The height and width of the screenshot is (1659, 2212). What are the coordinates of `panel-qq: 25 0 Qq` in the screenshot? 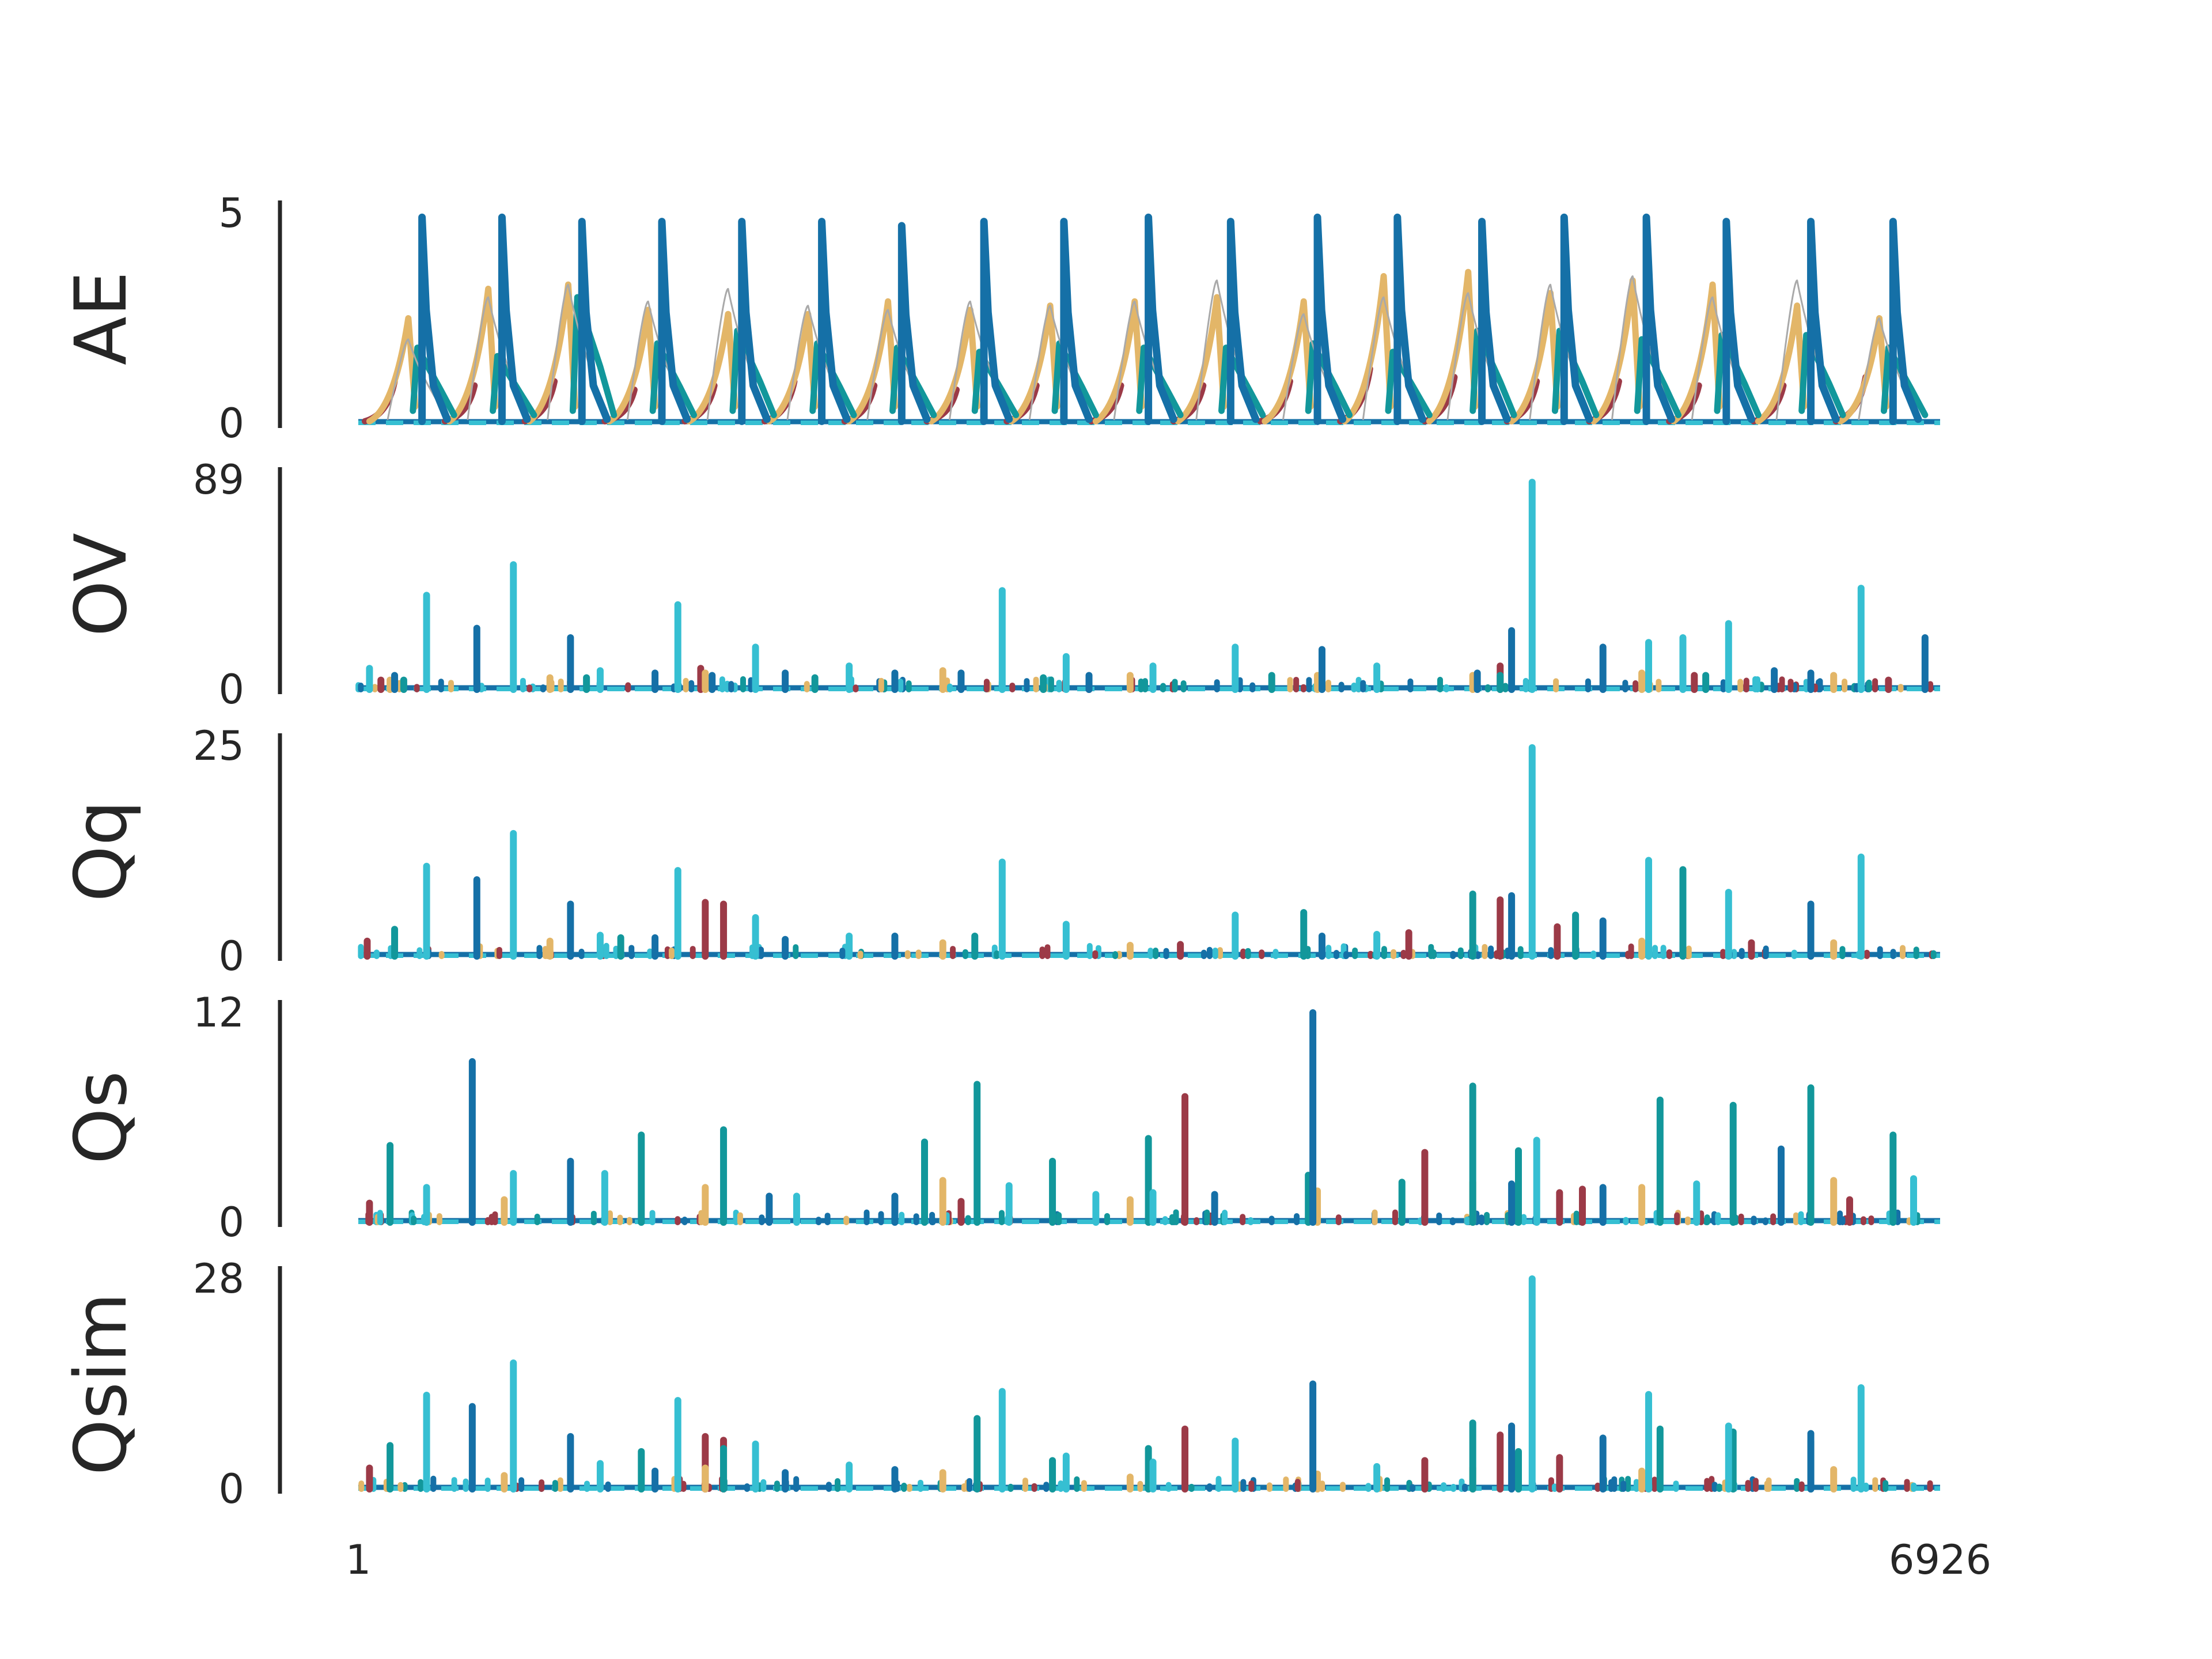 It's located at (1000, 851).